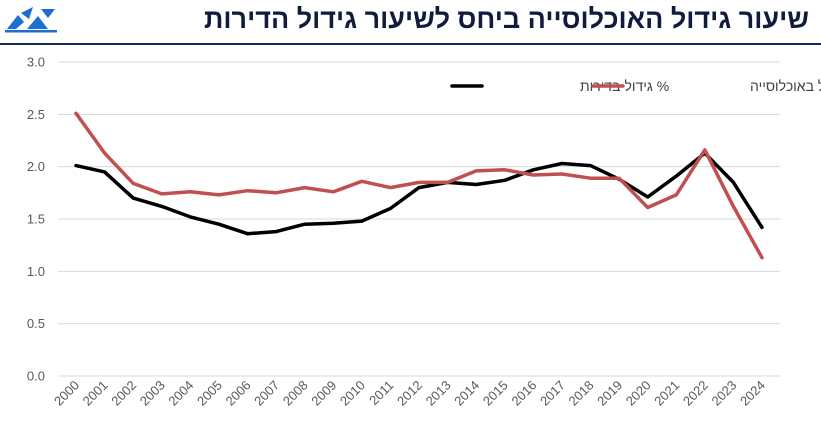 The image size is (821, 427). What do you see at coordinates (410, 44) in the screenshot?
I see `header-divider` at bounding box center [410, 44].